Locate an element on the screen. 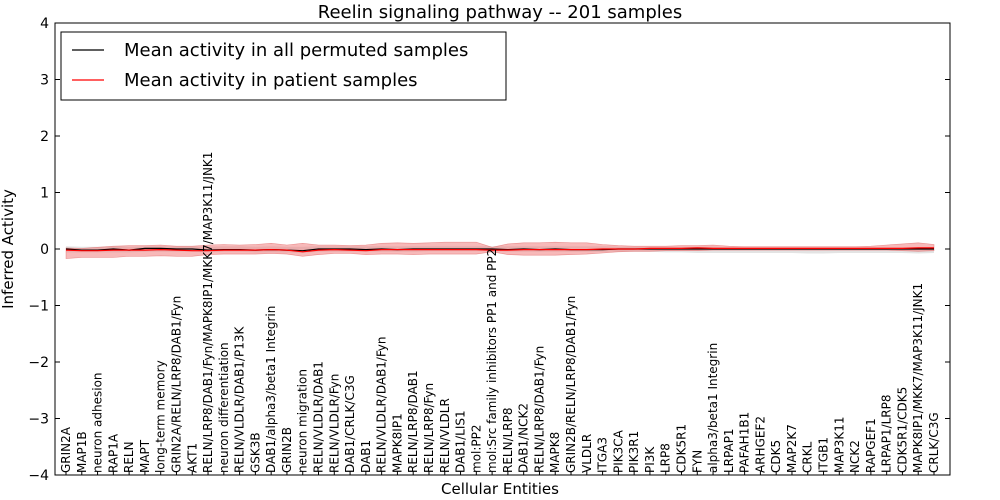  x-tick-label: PI3K is located at coordinates (650, 459).